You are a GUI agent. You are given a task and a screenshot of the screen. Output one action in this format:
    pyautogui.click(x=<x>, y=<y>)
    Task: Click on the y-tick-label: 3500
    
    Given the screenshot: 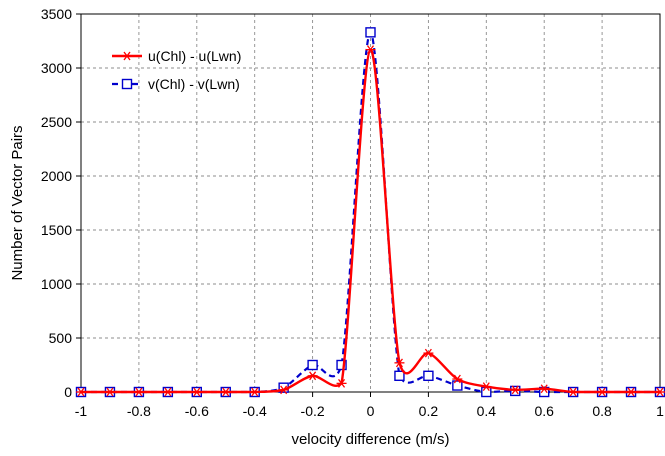 What is the action you would take?
    pyautogui.click(x=56, y=14)
    